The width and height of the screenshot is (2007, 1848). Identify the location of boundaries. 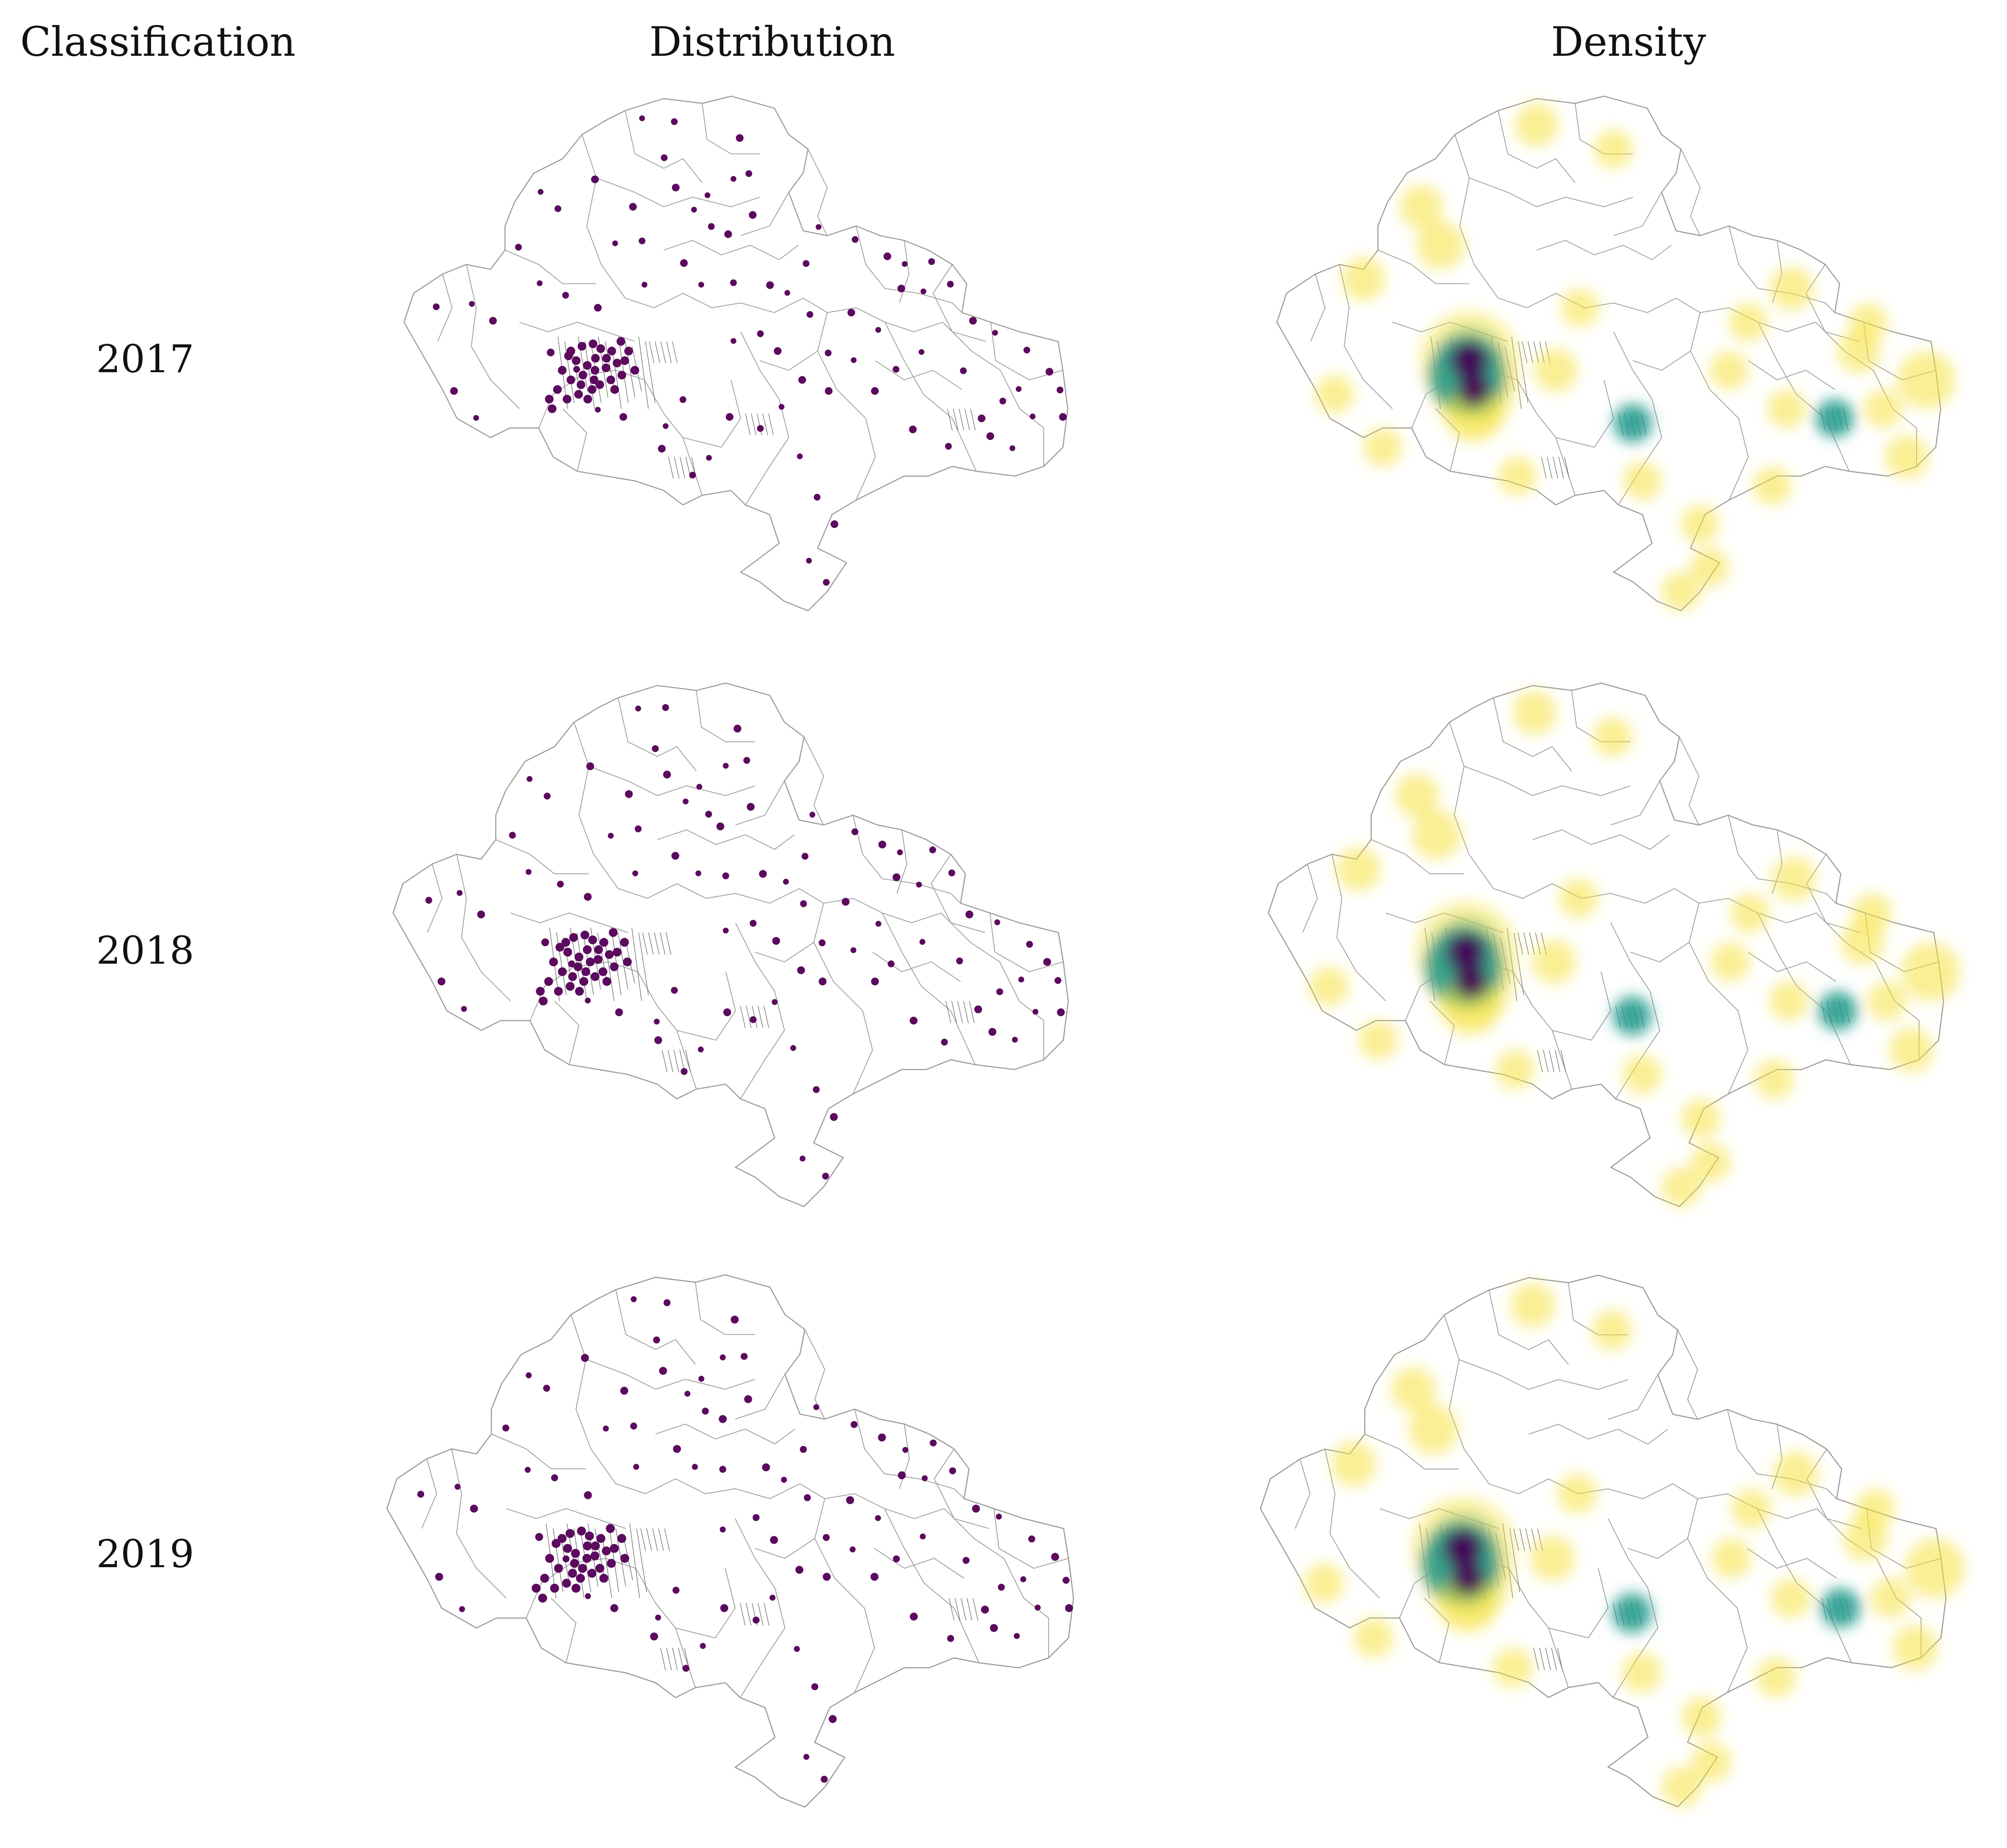
(1603, 1541).